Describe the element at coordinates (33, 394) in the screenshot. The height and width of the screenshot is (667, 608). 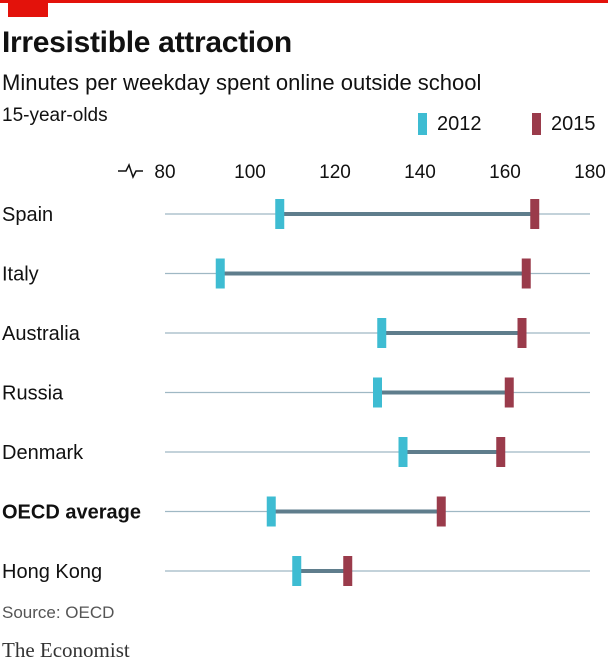
I see `category-label-russia: Russia` at that location.